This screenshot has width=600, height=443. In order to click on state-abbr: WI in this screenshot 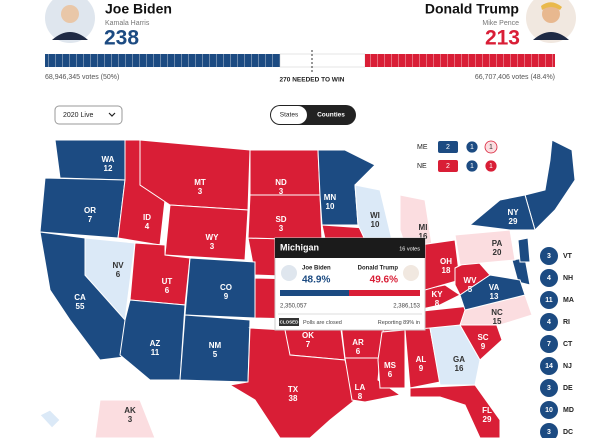, I will do `click(375, 215)`.